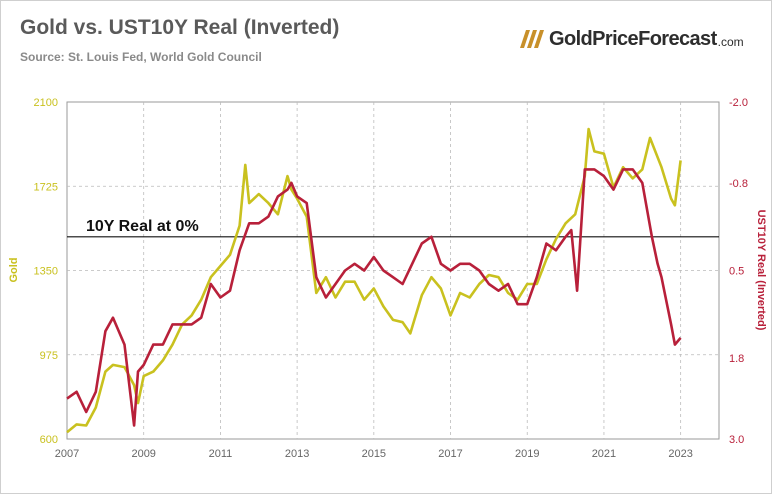 The height and width of the screenshot is (494, 772). Describe the element at coordinates (761, 270) in the screenshot. I see `right-axis-label: UST10Y Real (Inverted)` at that location.